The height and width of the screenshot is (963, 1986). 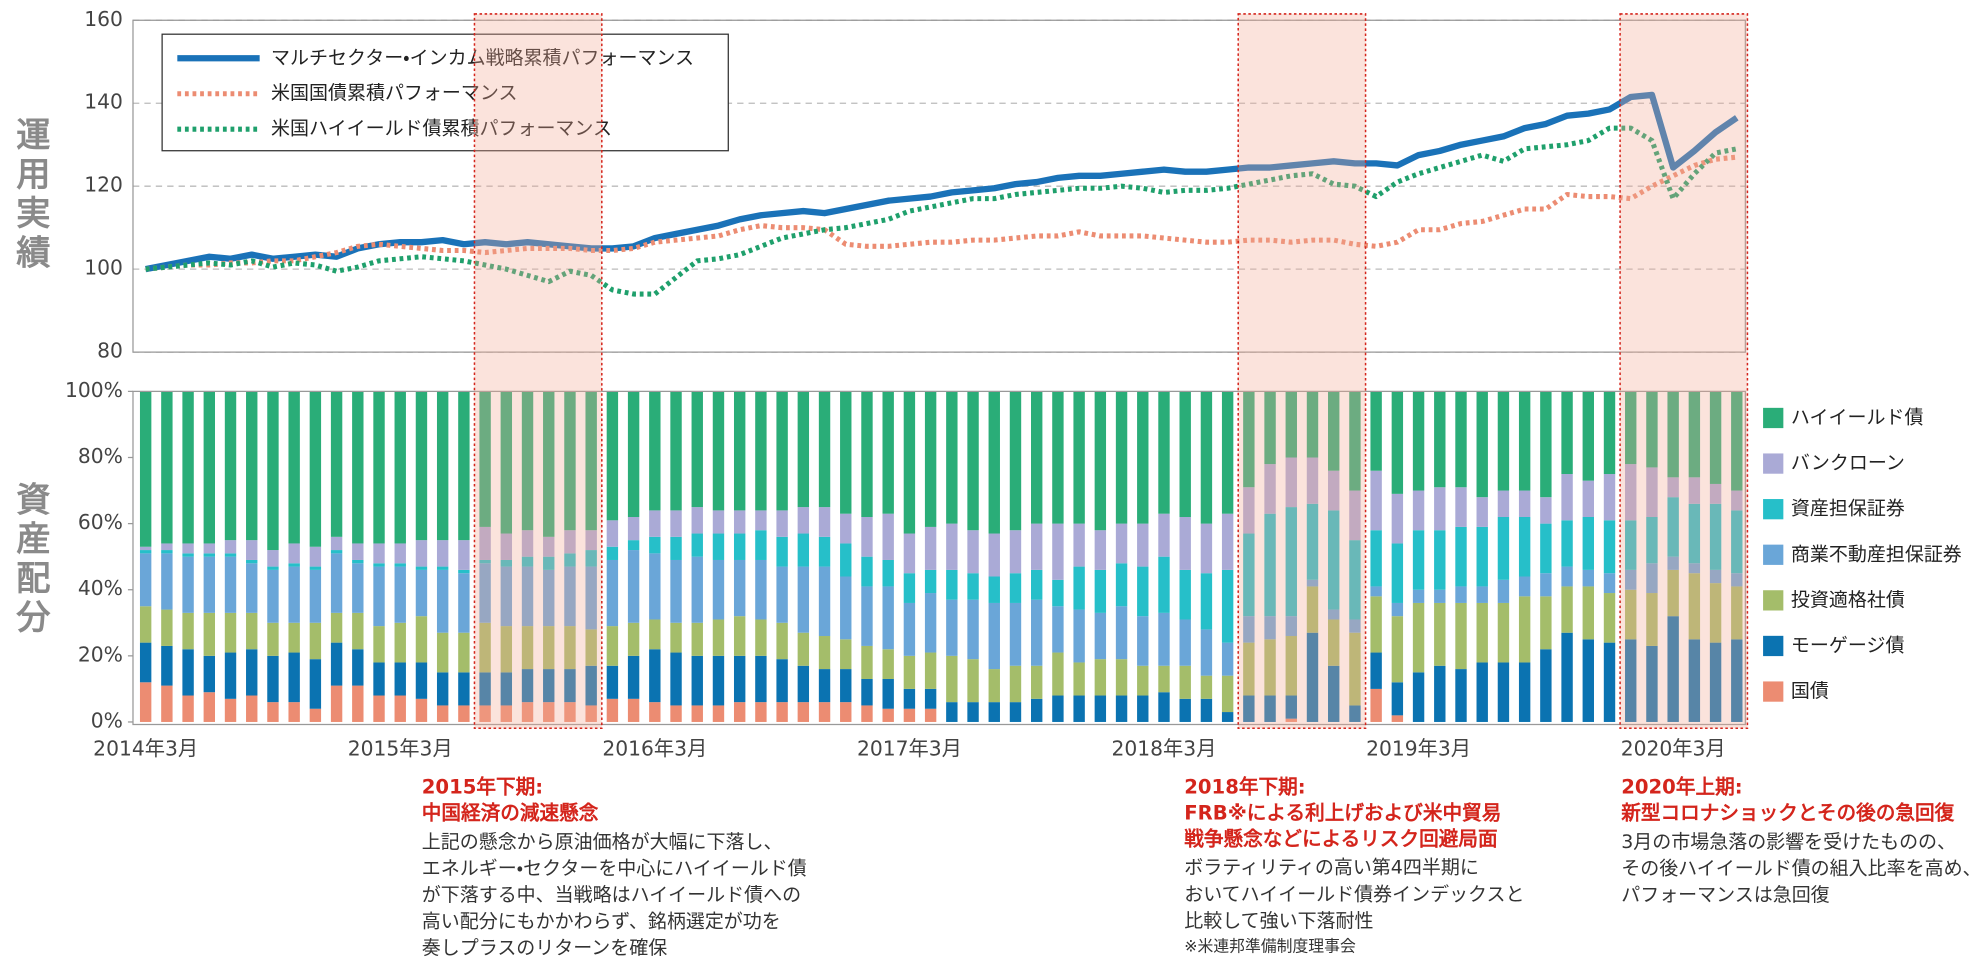 I want to click on legend-swatch, so click(x=1773, y=646).